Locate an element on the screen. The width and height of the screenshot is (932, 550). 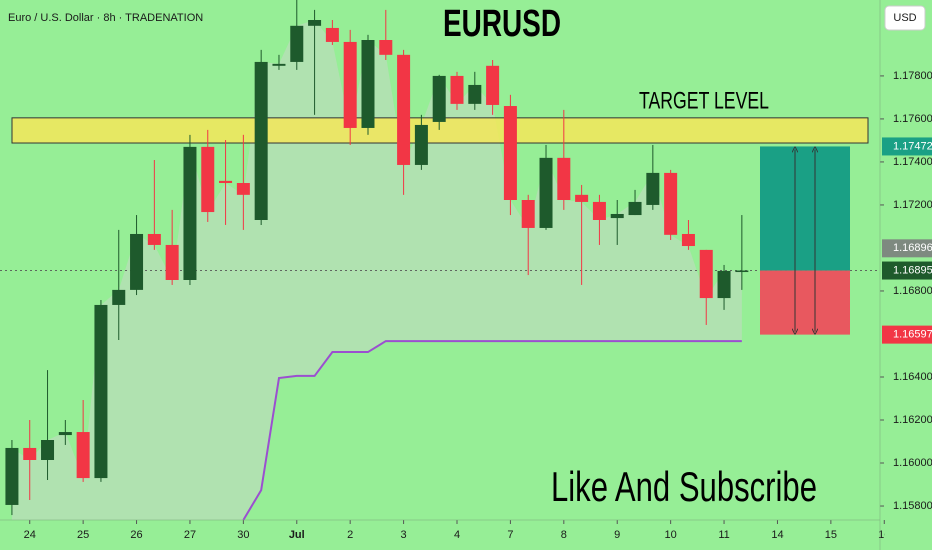
x-tick-label: 26 is located at coordinates (136, 535).